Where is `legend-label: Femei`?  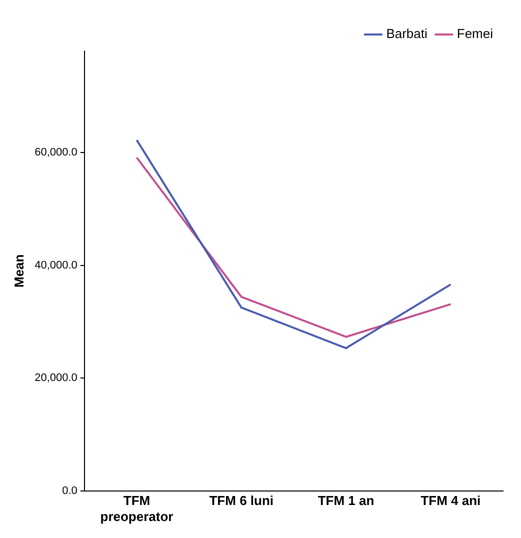 legend-label: Femei is located at coordinates (475, 34).